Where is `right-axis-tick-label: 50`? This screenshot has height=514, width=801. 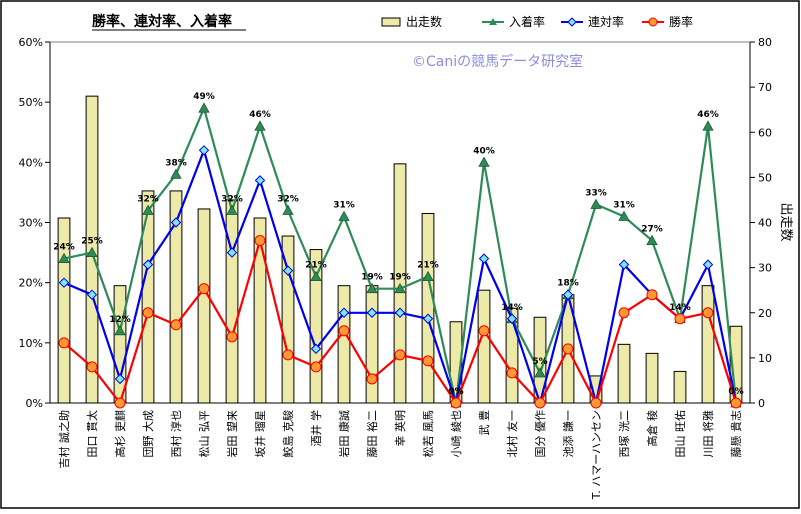
right-axis-tick-label: 50 is located at coordinates (765, 177).